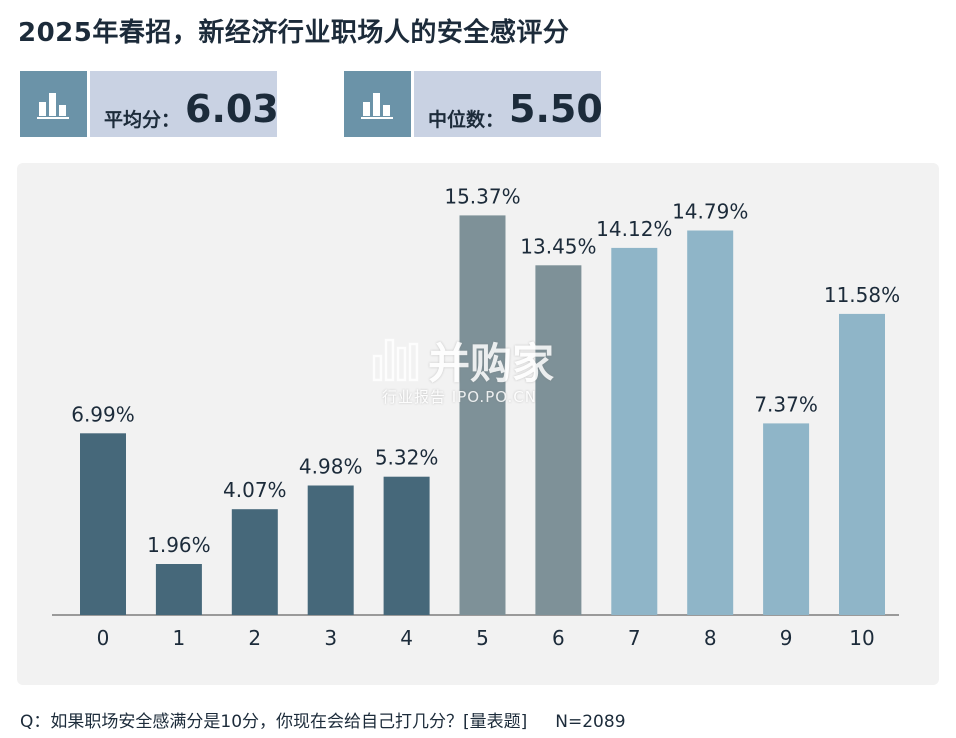 The image size is (956, 738). What do you see at coordinates (103, 638) in the screenshot?
I see `x-tick-label-0: 0` at bounding box center [103, 638].